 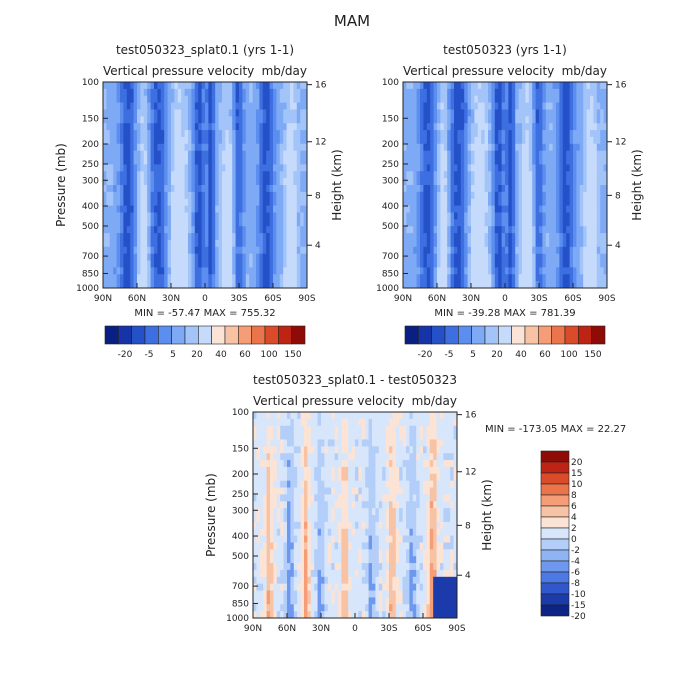 What do you see at coordinates (318, 246) in the screenshot?
I see `right-tick-label: 4` at bounding box center [318, 246].